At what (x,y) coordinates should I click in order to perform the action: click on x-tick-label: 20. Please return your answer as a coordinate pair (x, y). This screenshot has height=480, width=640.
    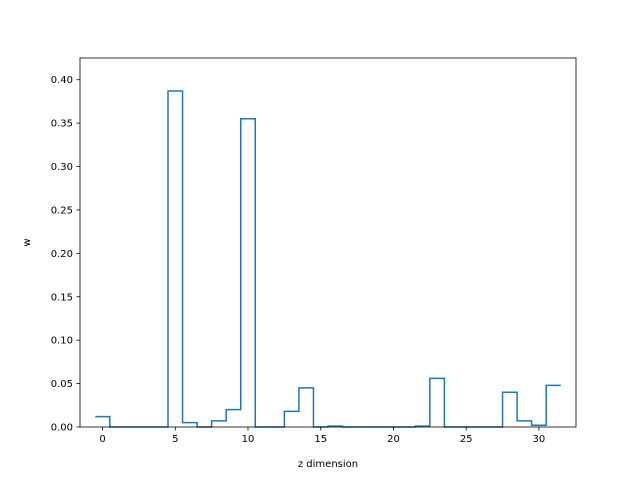
    Looking at the image, I should click on (393, 439).